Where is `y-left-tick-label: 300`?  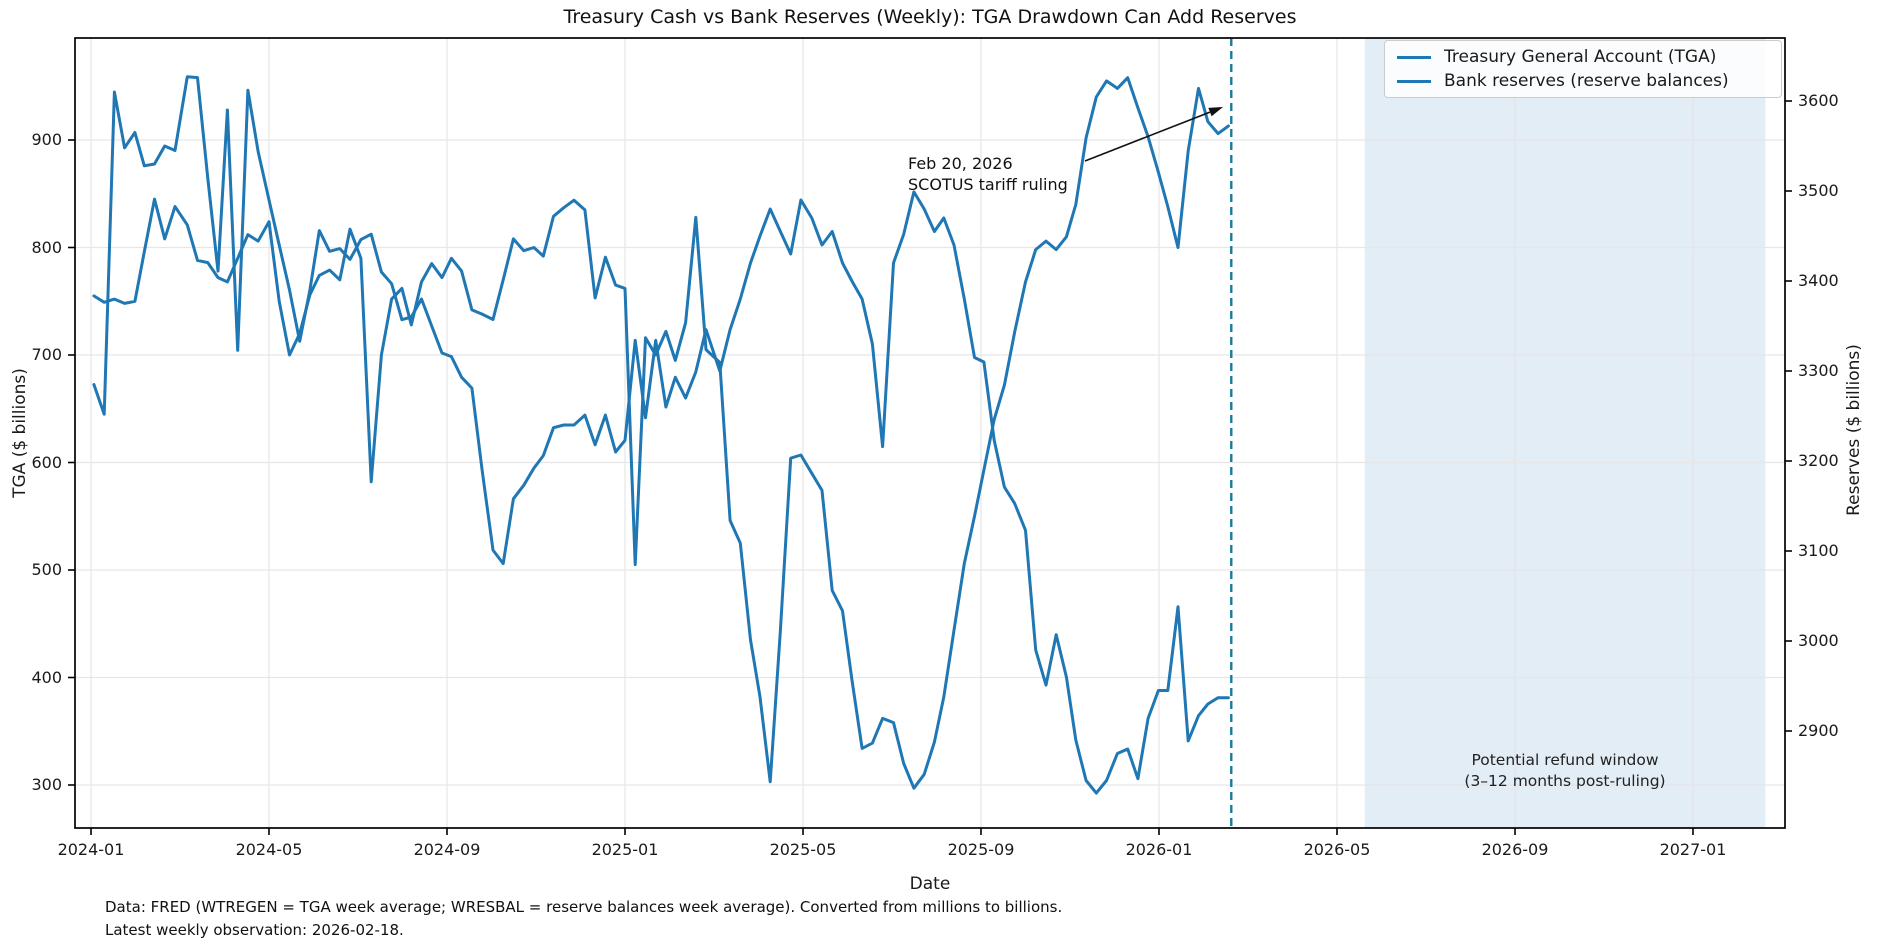
y-left-tick-label: 300 is located at coordinates (46, 784).